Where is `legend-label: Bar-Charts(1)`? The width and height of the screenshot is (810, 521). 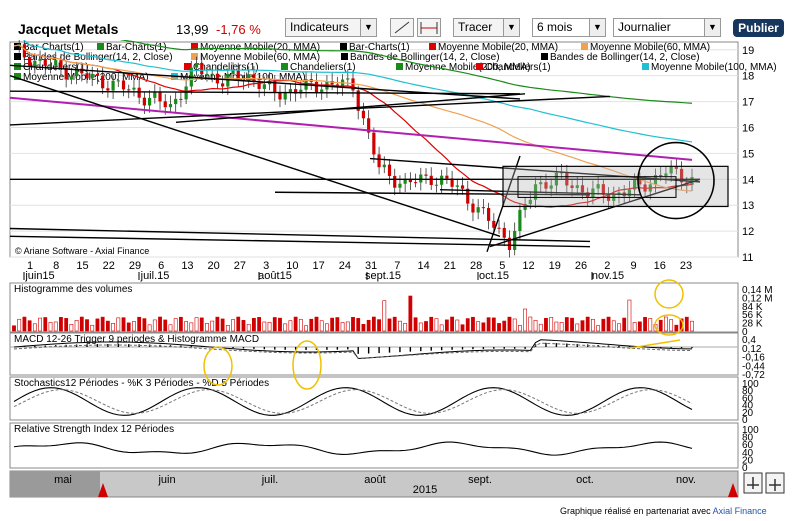 legend-label: Bar-Charts(1) is located at coordinates (379, 47).